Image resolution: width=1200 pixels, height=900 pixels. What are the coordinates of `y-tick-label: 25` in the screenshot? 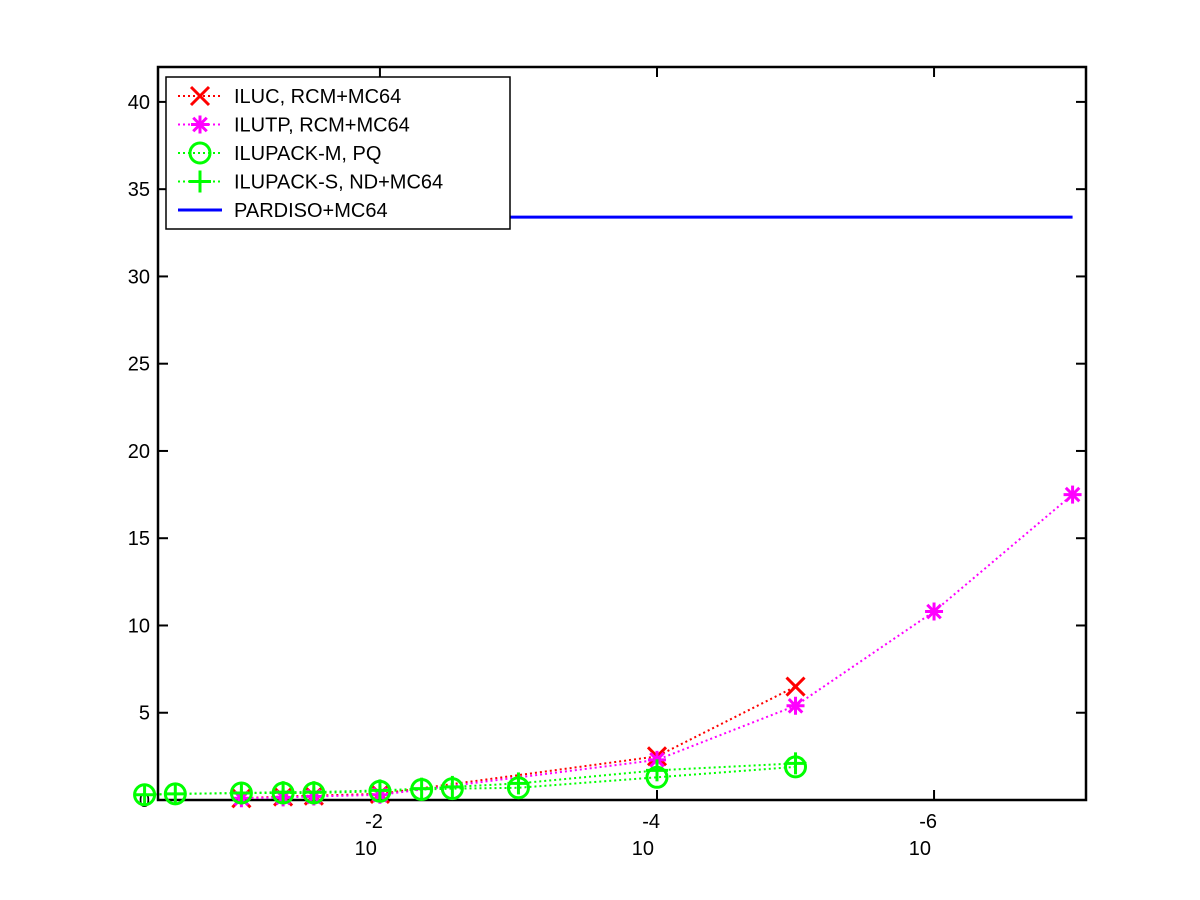 It's located at (139, 365).